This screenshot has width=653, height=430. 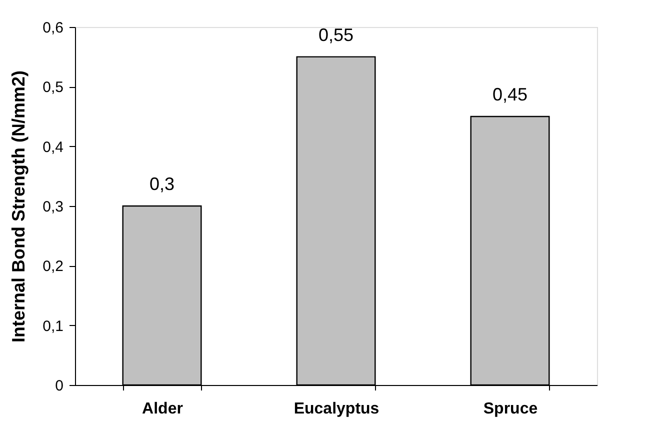 What do you see at coordinates (510, 94) in the screenshot?
I see `data-label: 0,45` at bounding box center [510, 94].